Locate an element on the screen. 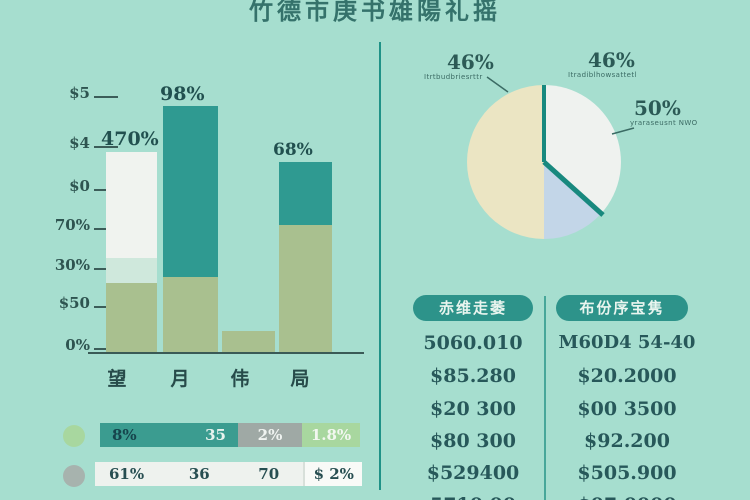 The width and height of the screenshot is (750, 500). y-tick-label: 70% is located at coordinates (72, 225).